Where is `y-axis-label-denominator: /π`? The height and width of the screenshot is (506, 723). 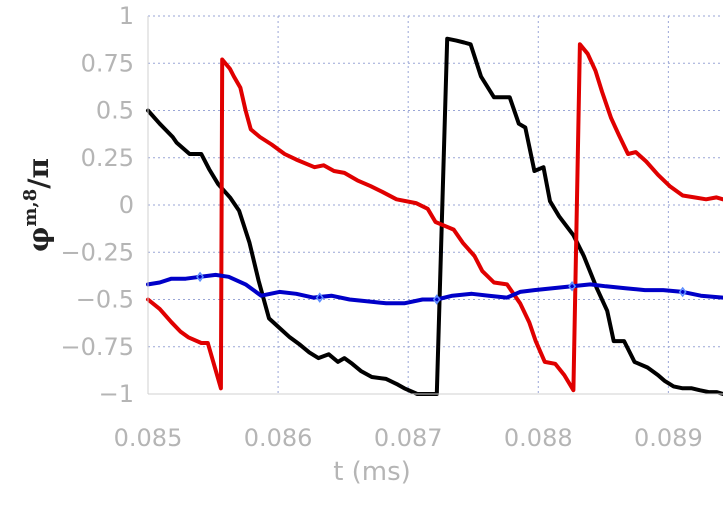
y-axis-label-denominator: /π is located at coordinates (38, 173).